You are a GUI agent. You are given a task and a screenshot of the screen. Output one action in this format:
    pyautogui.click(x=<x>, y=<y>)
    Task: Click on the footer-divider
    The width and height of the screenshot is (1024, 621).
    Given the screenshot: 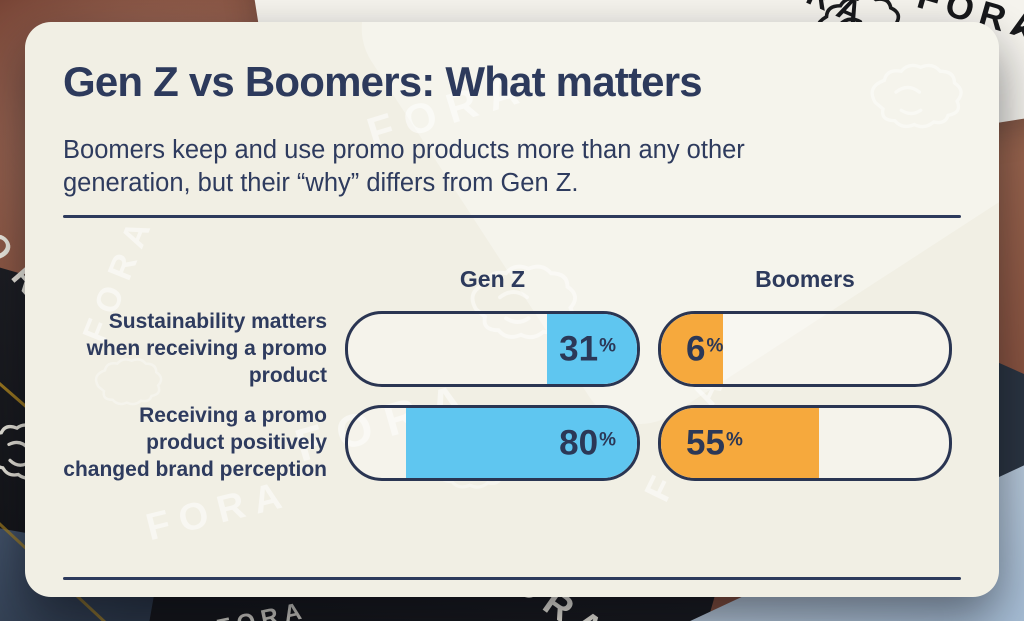 What is the action you would take?
    pyautogui.click(x=512, y=578)
    